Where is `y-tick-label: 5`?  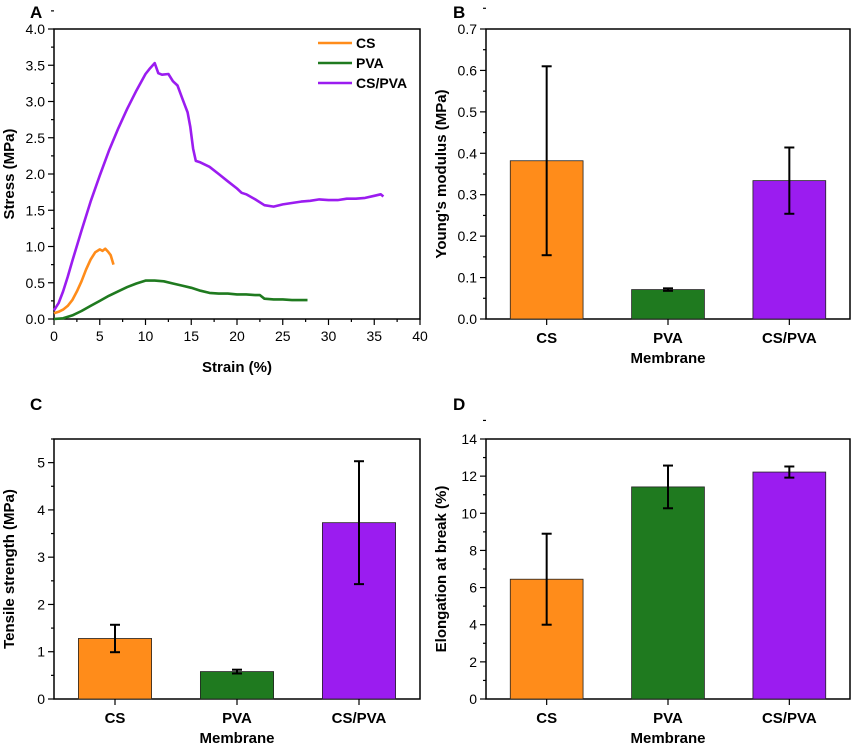
y-tick-label: 5 is located at coordinates (41, 463).